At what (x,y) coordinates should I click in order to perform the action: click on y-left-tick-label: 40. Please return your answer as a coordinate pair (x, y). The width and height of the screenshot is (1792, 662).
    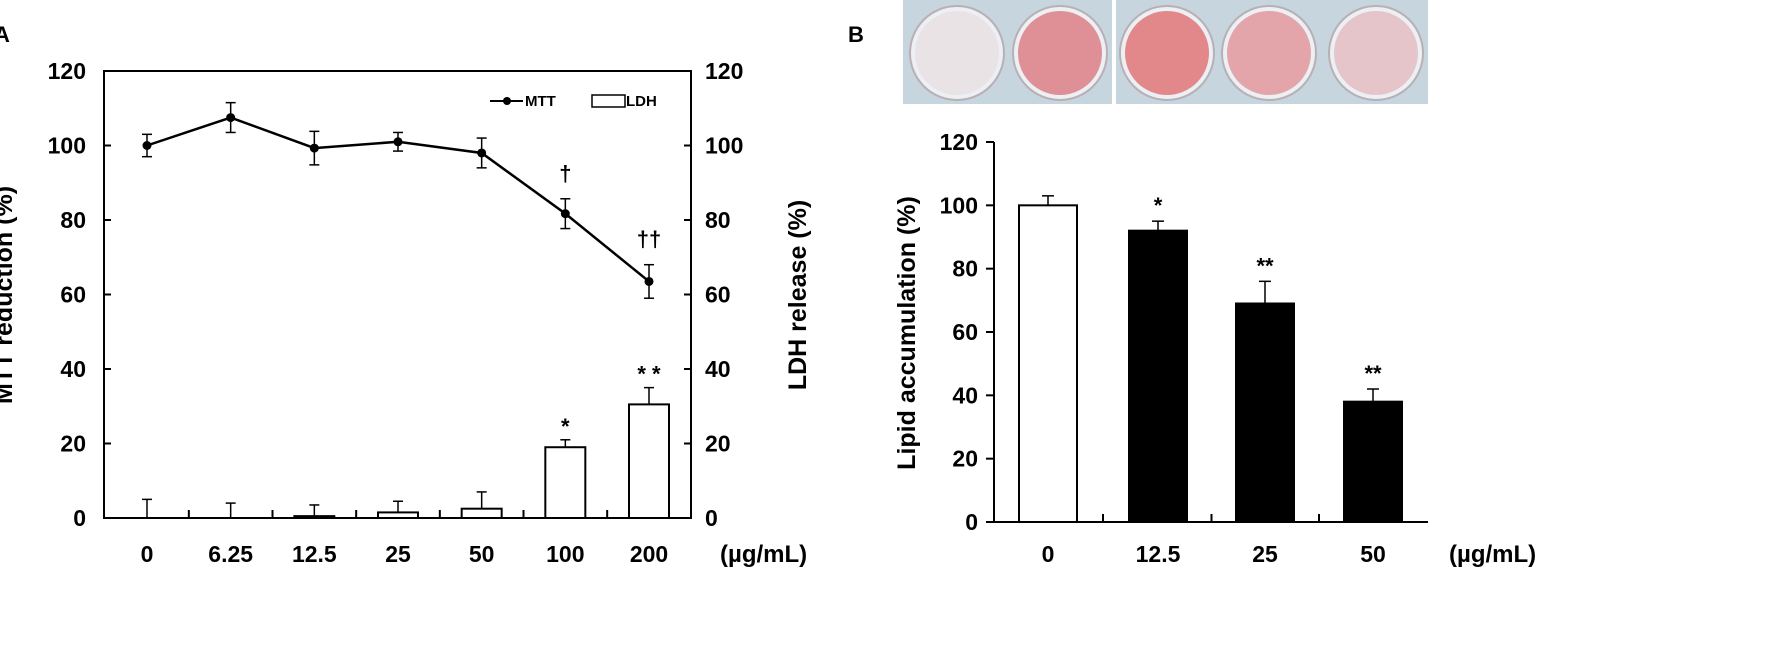
    Looking at the image, I should click on (73, 369).